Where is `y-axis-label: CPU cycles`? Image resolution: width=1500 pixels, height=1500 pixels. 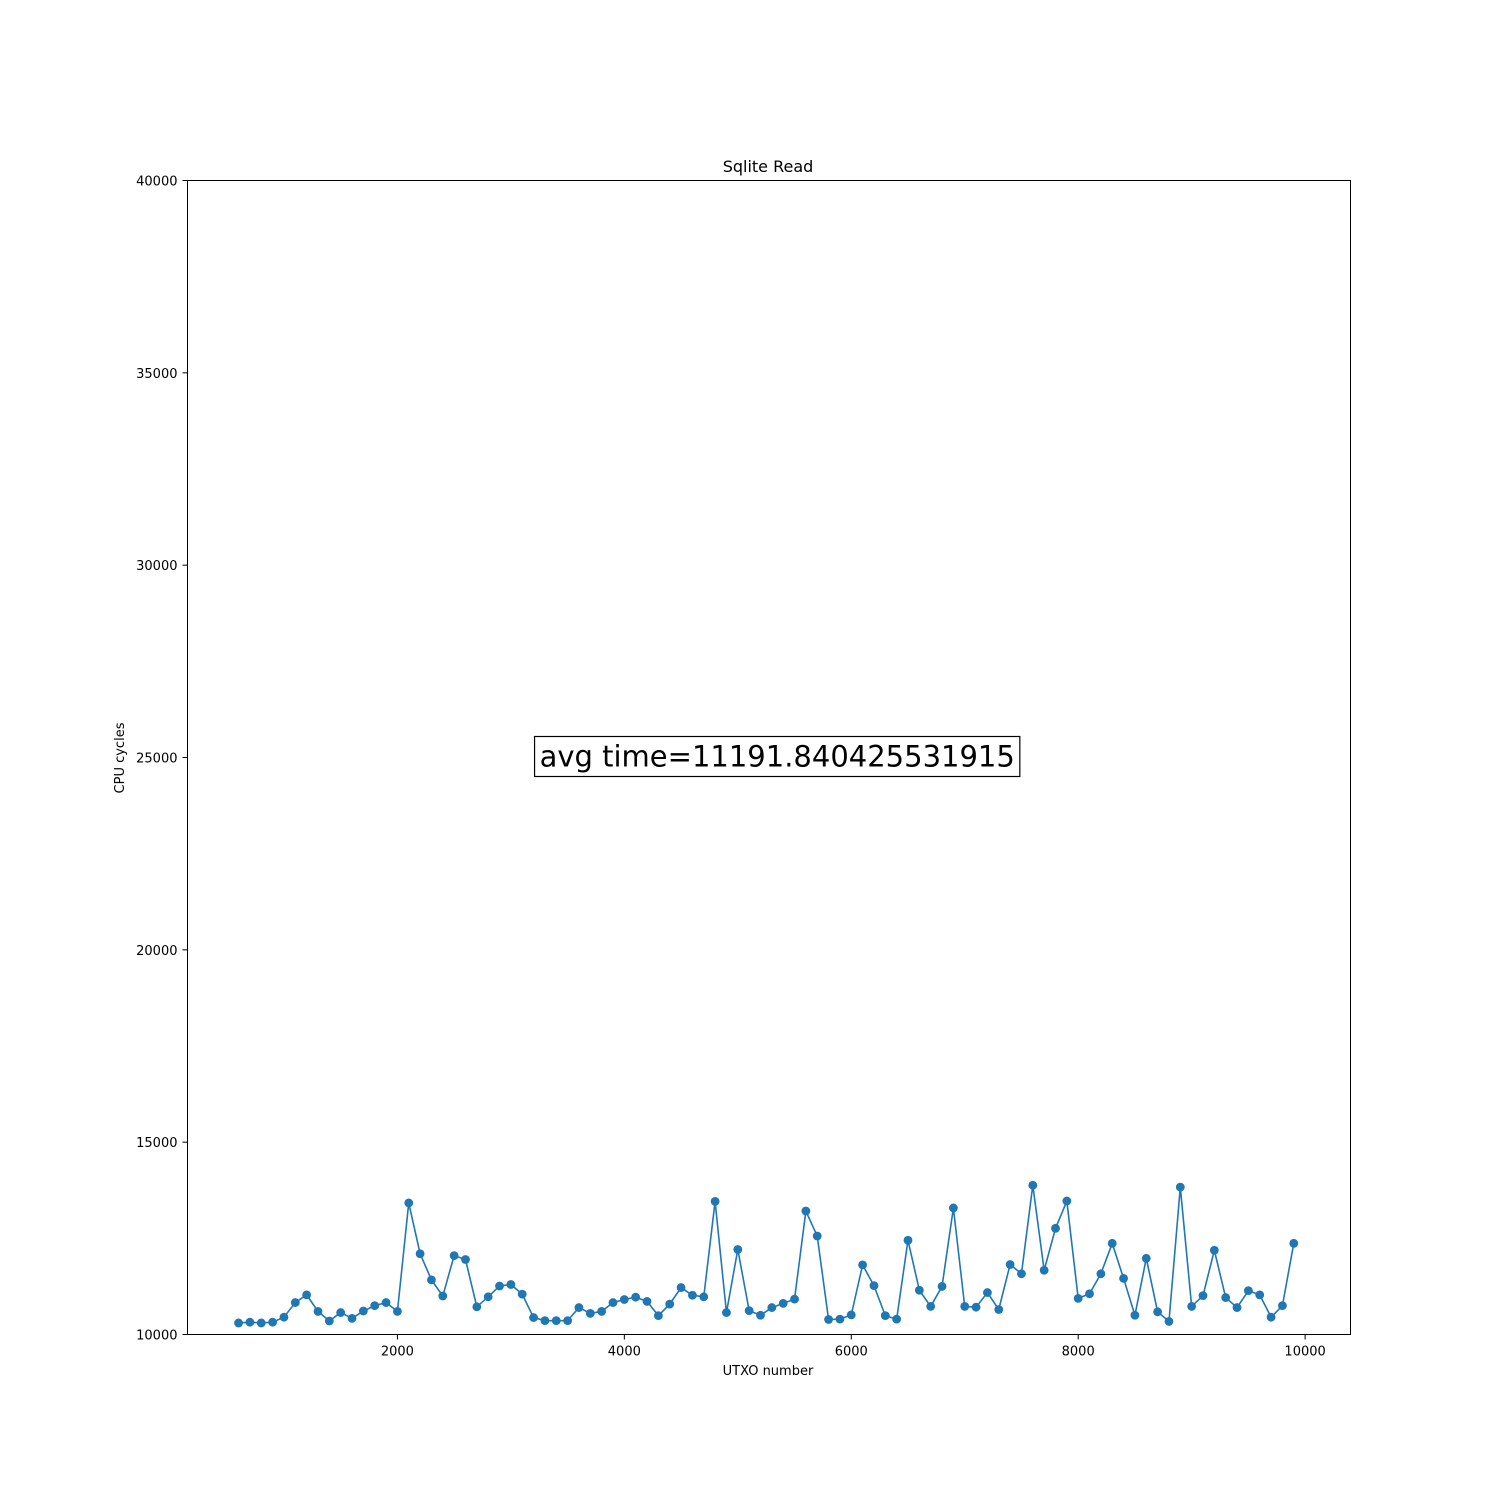 y-axis-label: CPU cycles is located at coordinates (120, 757).